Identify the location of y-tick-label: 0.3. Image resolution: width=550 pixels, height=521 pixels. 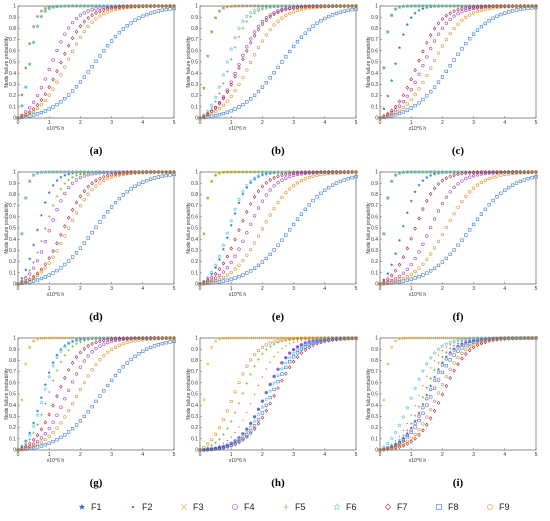
(194, 251).